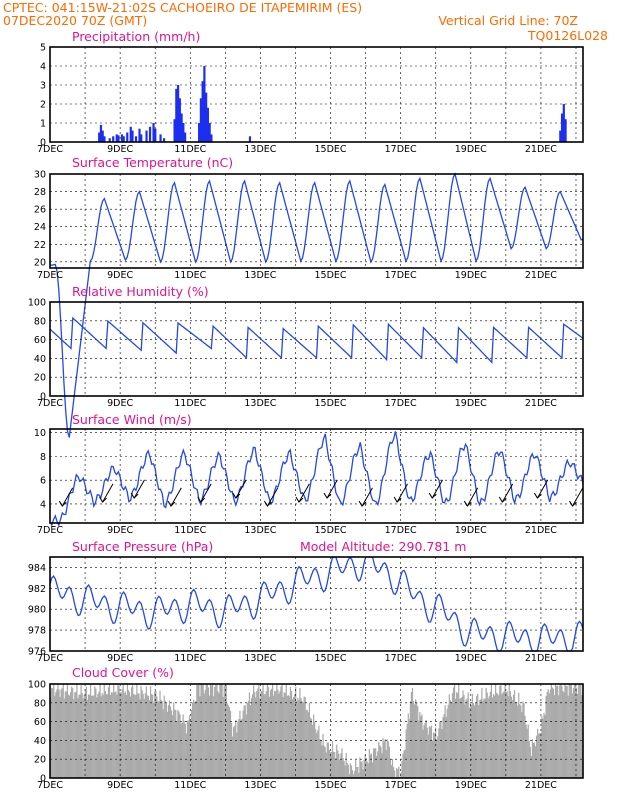  What do you see at coordinates (120, 785) in the screenshot?
I see `x-tick-label: 9DEC` at bounding box center [120, 785].